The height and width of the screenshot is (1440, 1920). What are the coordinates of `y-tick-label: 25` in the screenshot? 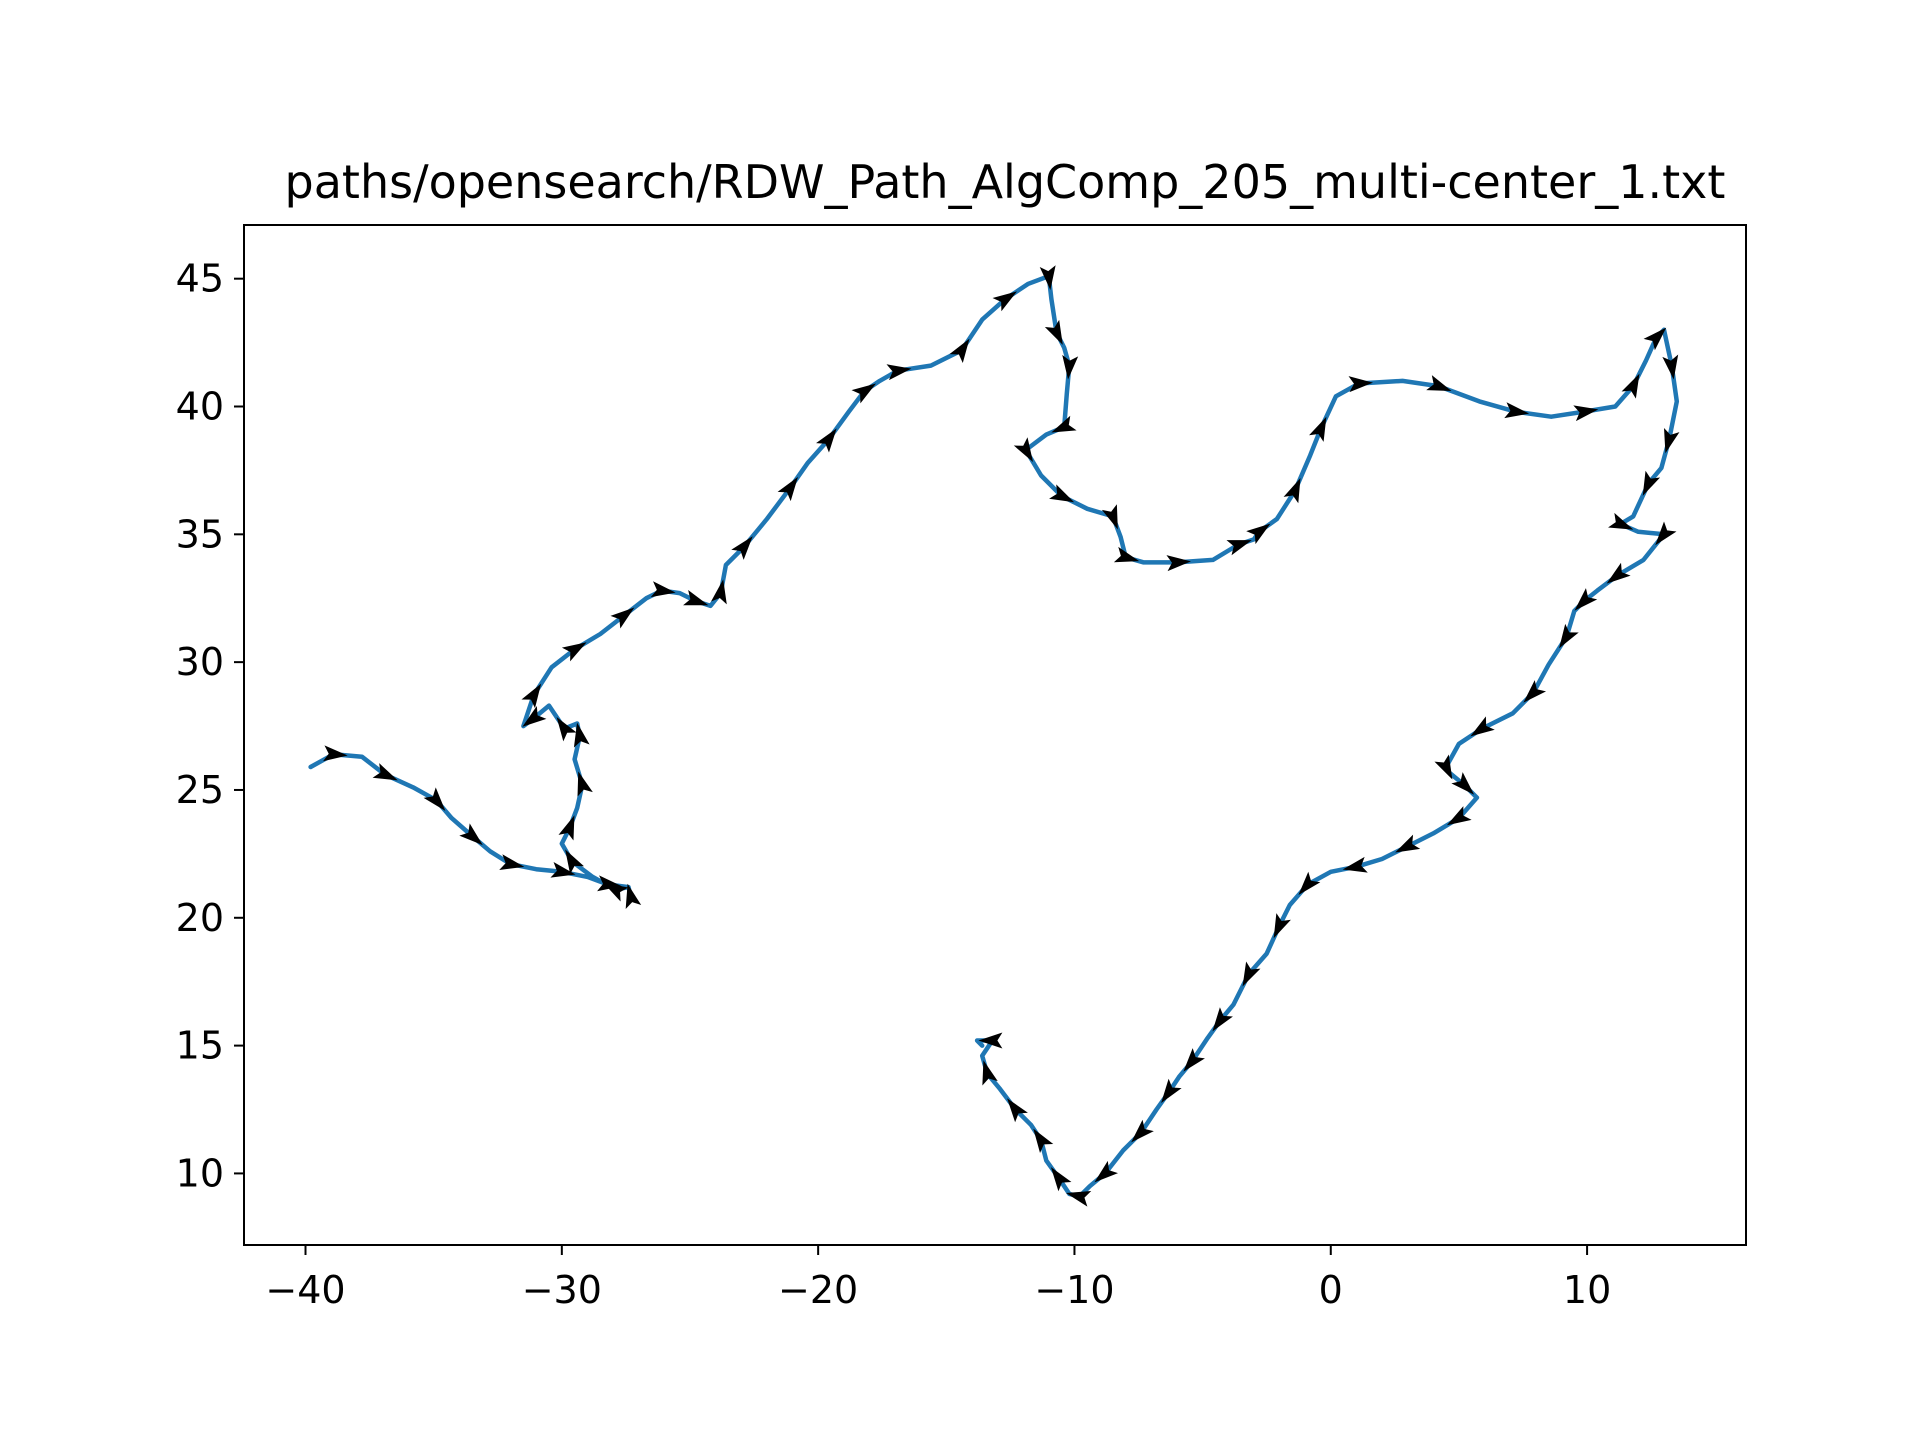 It's located at (200, 790).